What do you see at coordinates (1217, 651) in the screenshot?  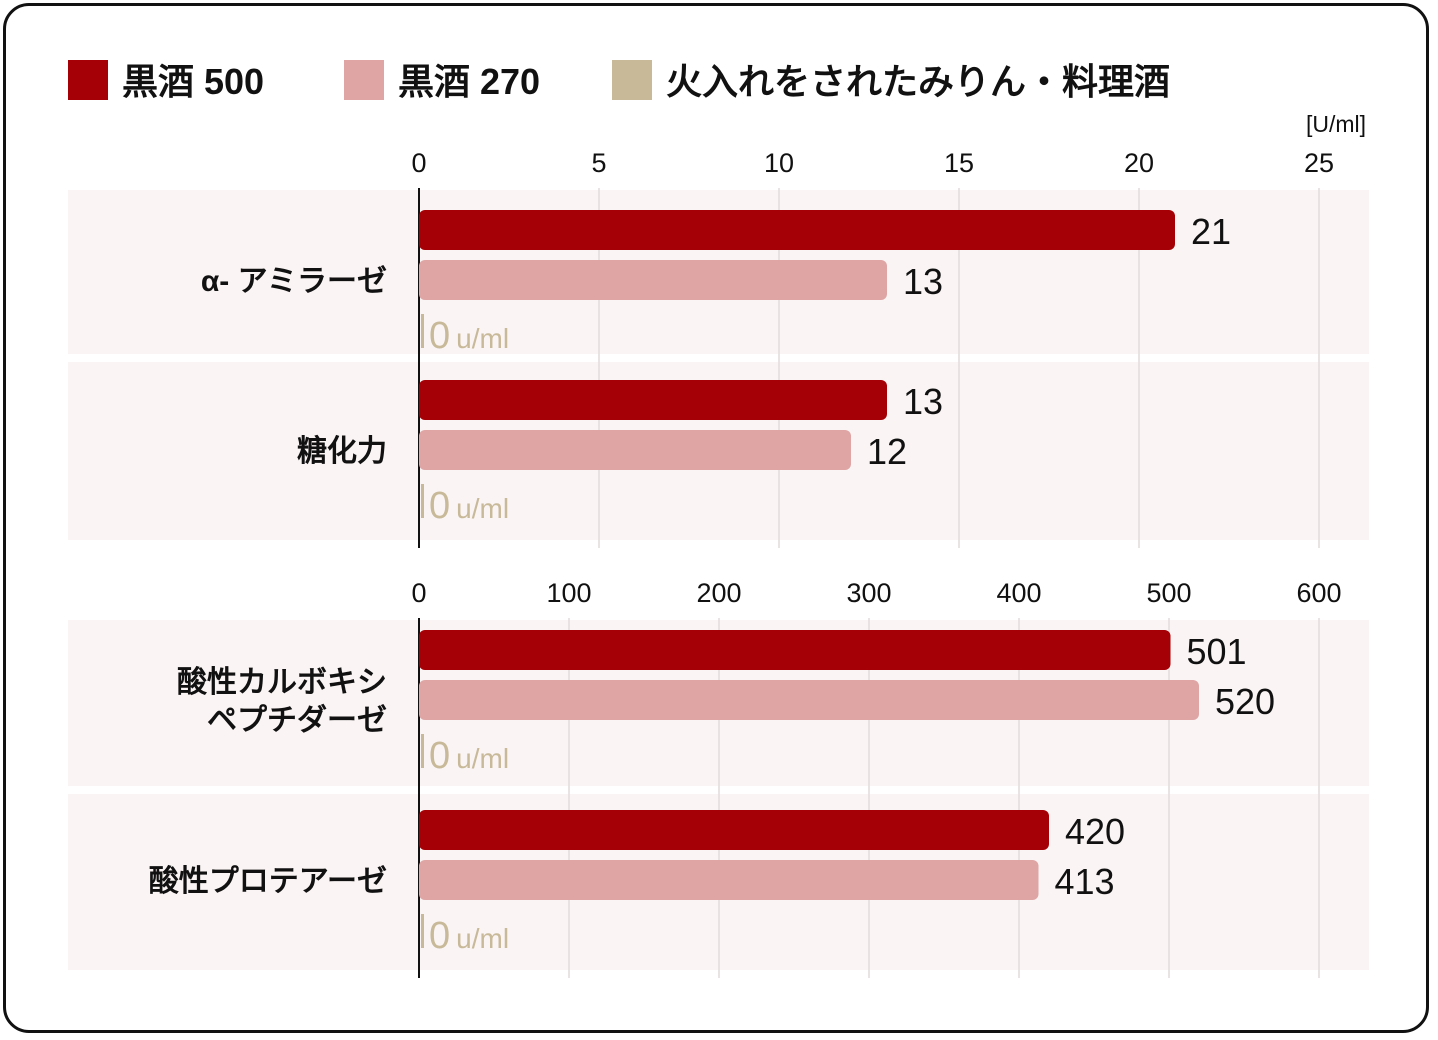 I see `data-label-0-0: 501` at bounding box center [1217, 651].